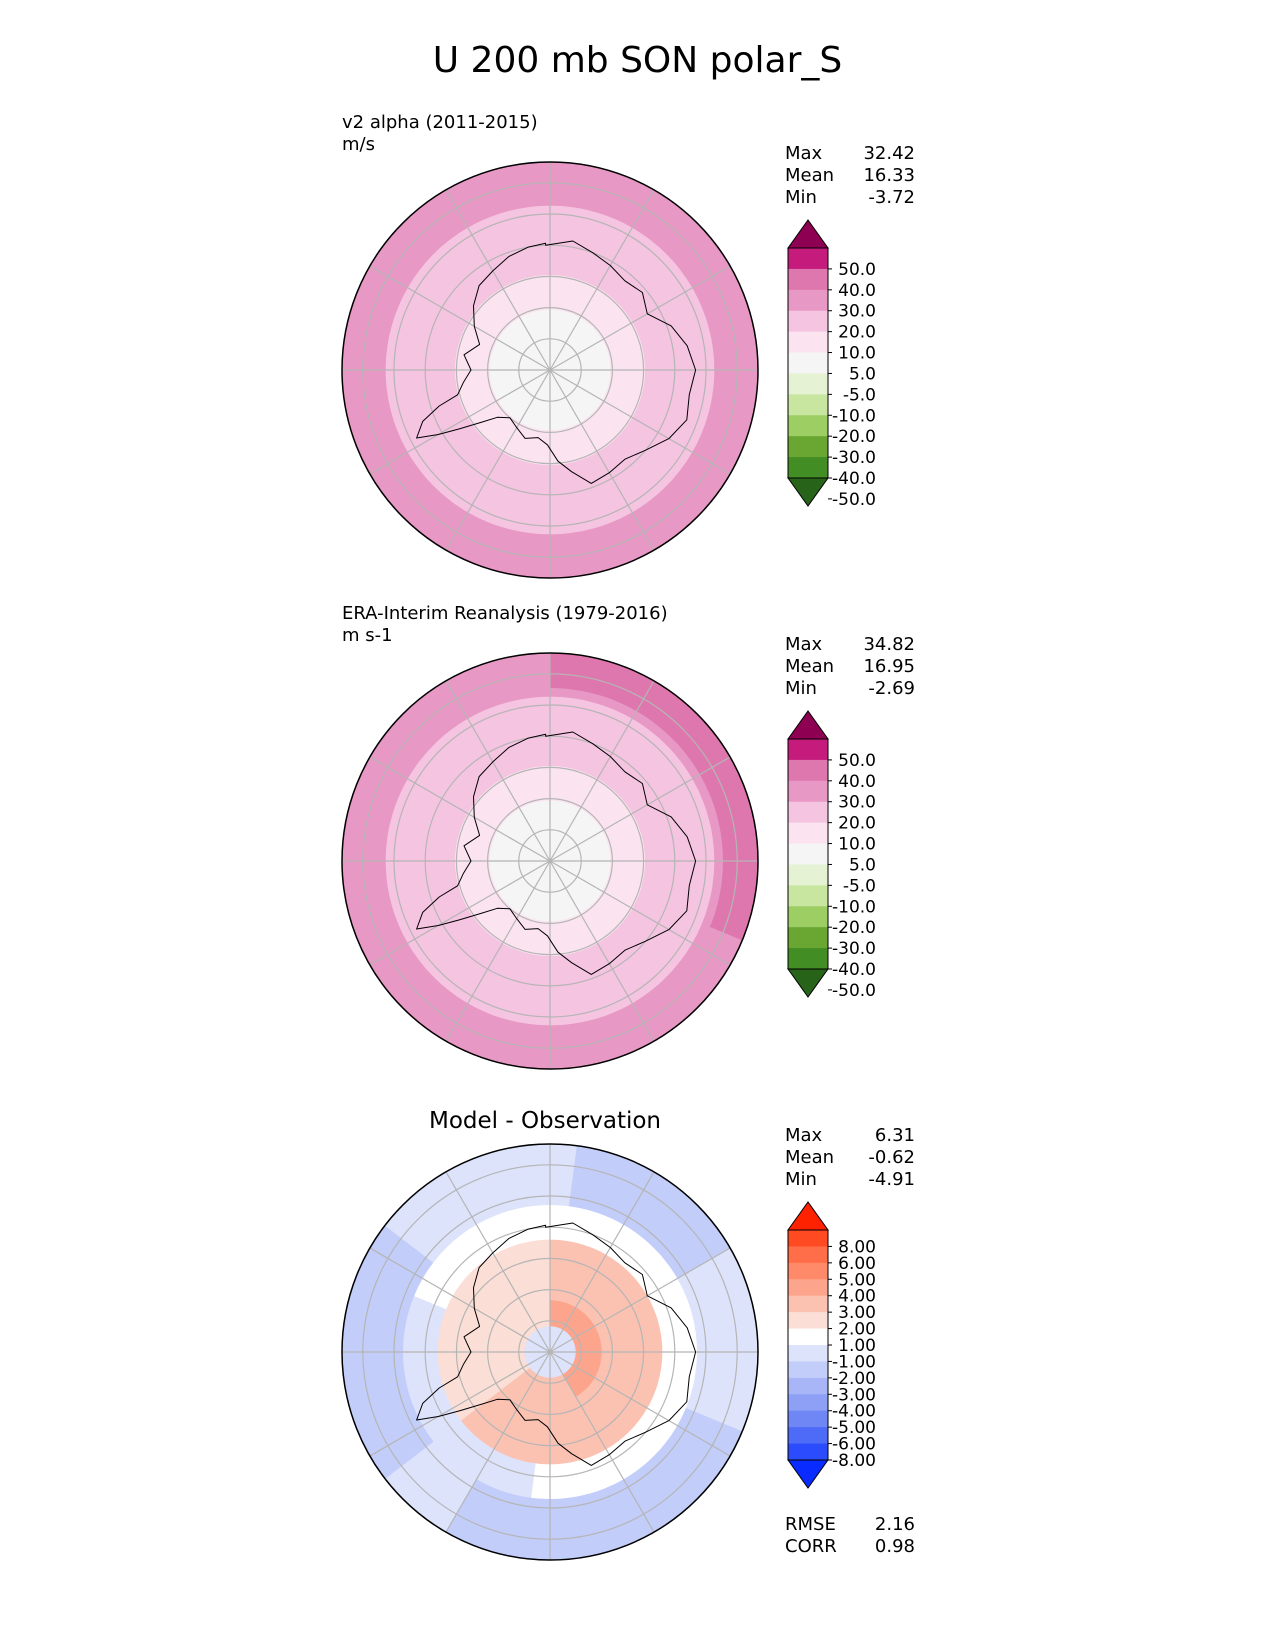  What do you see at coordinates (891, 1179) in the screenshot?
I see `stat-min-value: -4.91` at bounding box center [891, 1179].